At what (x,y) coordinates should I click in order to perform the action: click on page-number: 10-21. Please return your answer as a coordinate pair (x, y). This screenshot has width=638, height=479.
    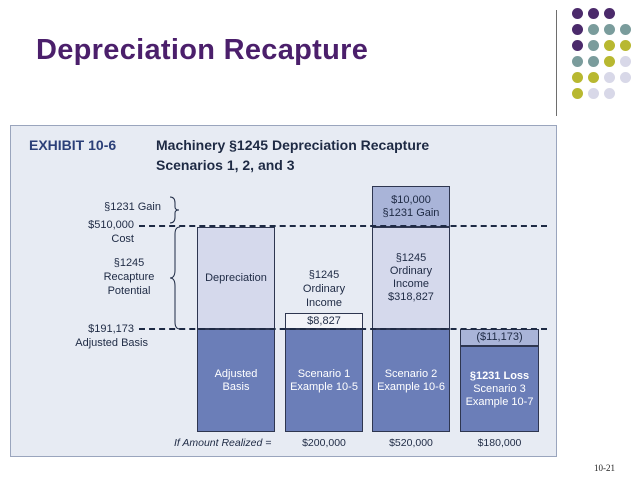
    Looking at the image, I should click on (604, 468).